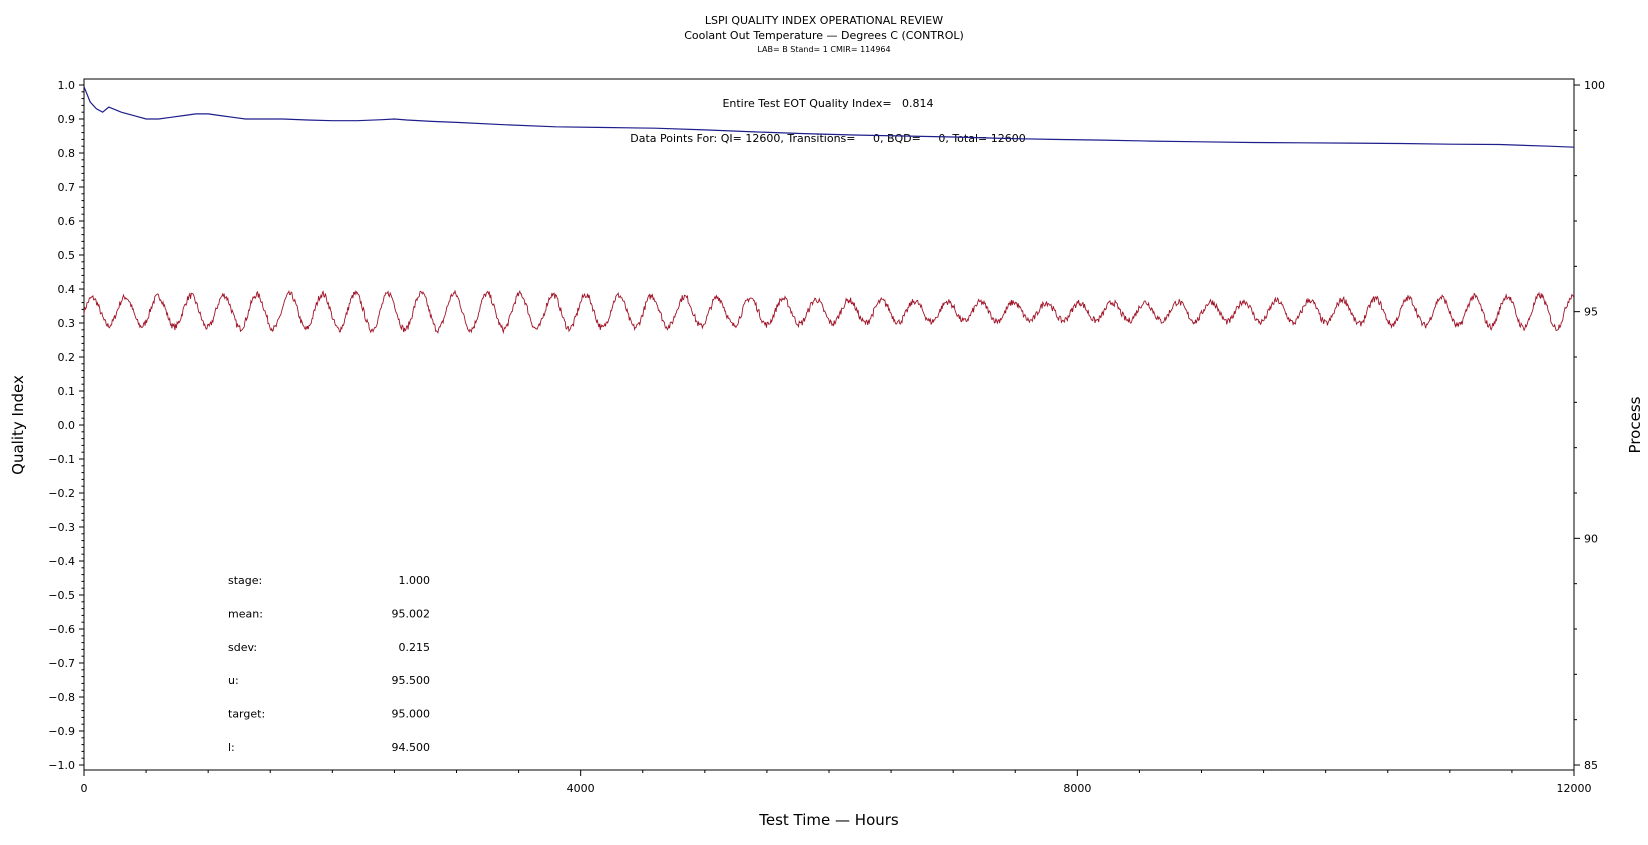  Describe the element at coordinates (61, 561) in the screenshot. I see `y-tick-label: −0.4` at that location.